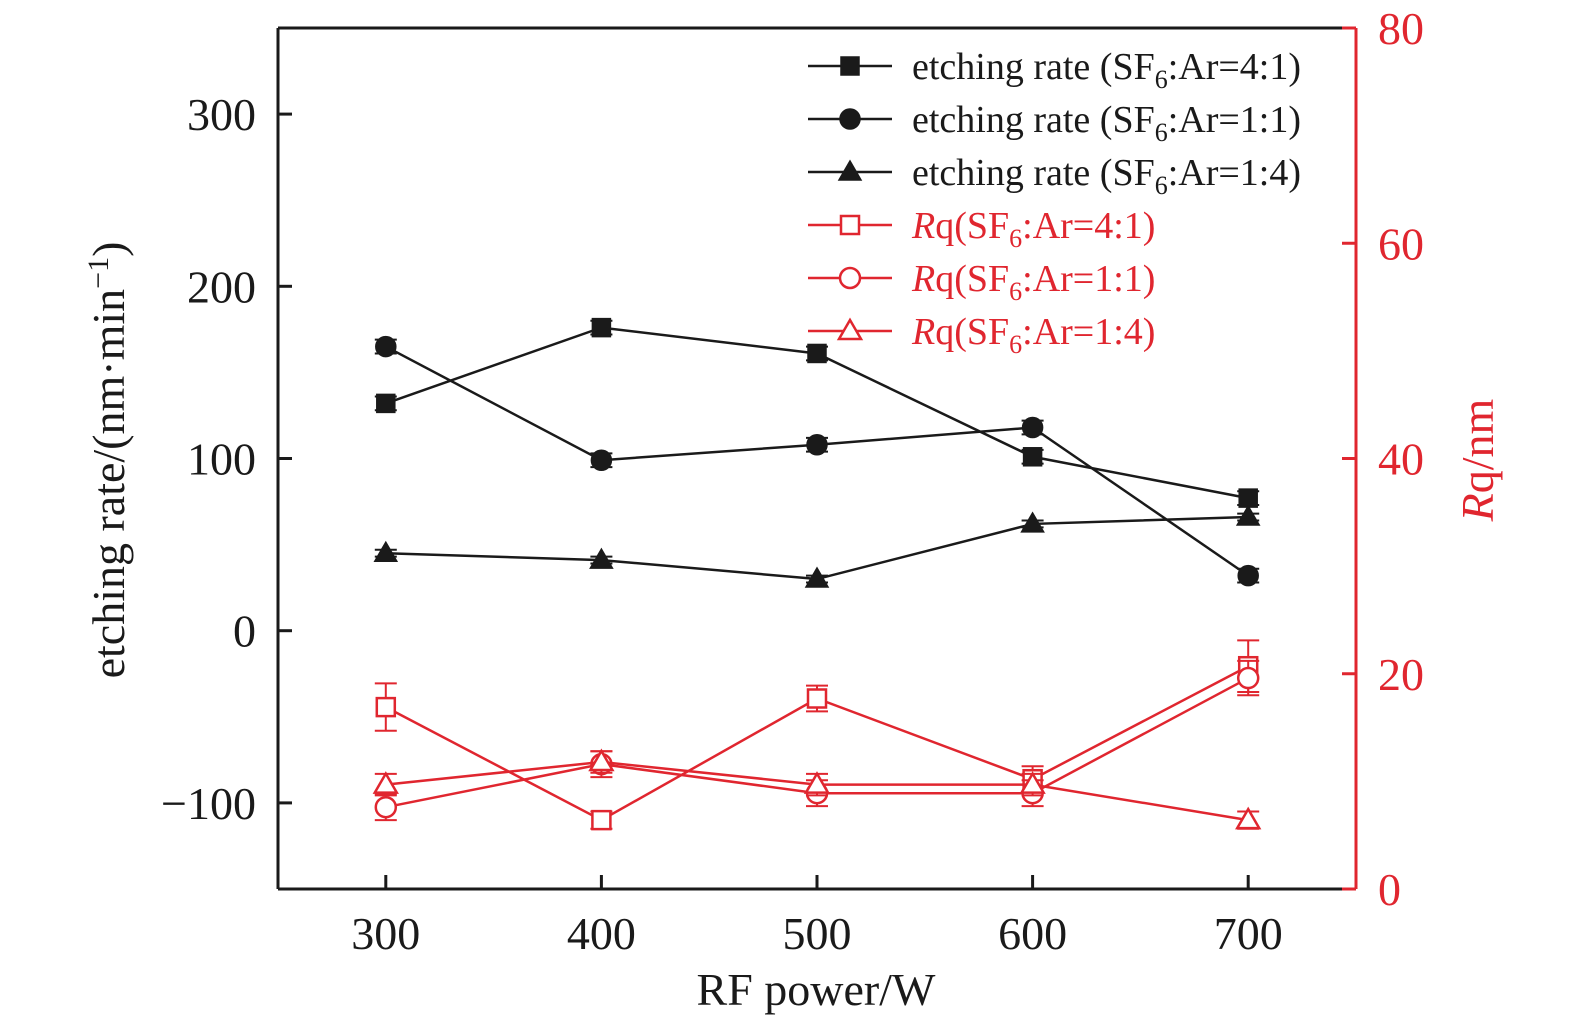 Image resolution: width=1575 pixels, height=1027 pixels. I want to click on series-line, so click(817, 461).